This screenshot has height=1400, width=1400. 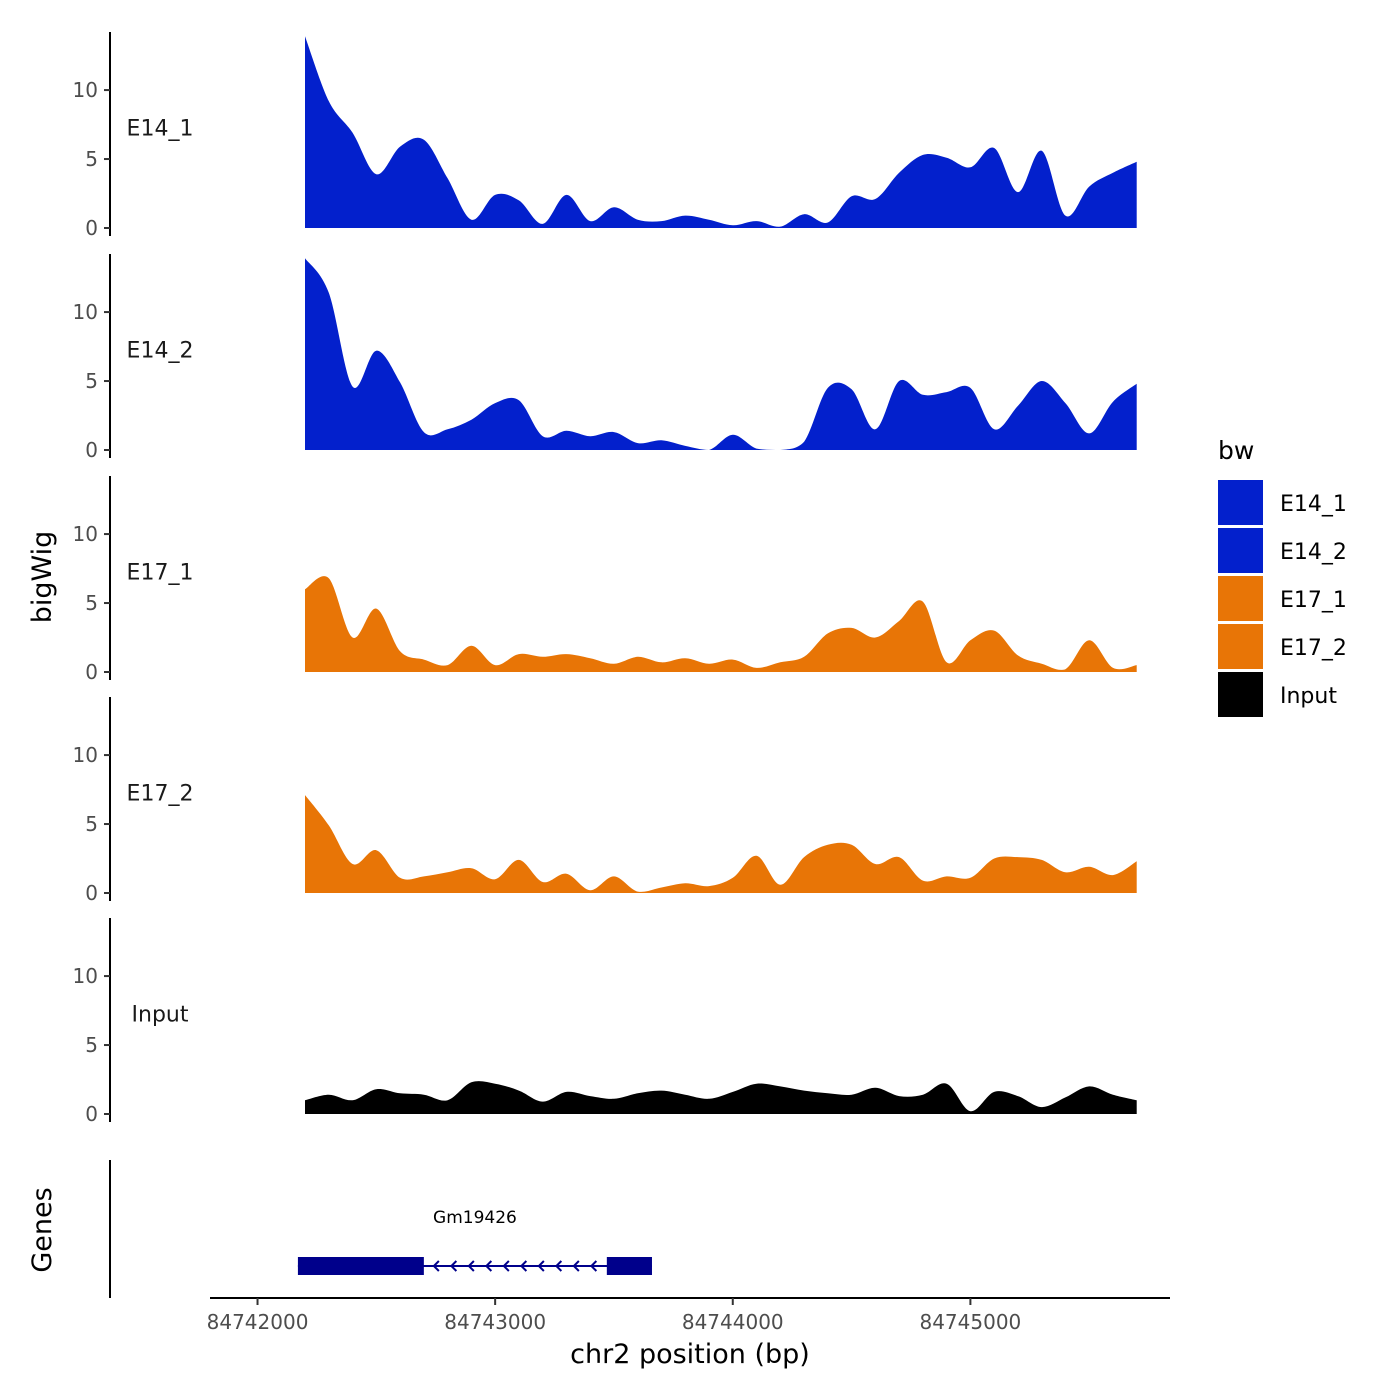 I want to click on track-panel-e17-1: 0 5 10 E17_1, so click(x=605, y=580).